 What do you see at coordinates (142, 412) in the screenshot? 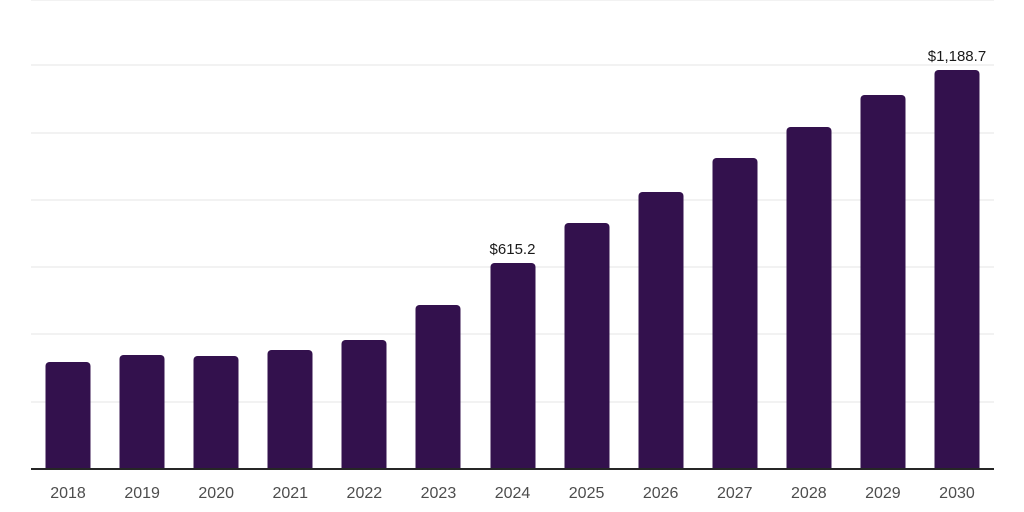
I see `bar-2019` at bounding box center [142, 412].